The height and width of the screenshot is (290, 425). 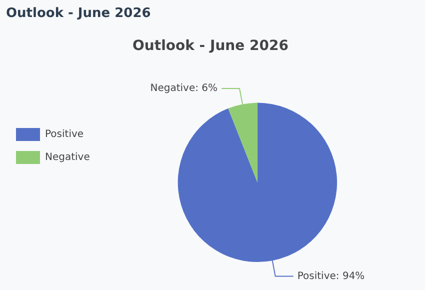 I want to click on chart-title: Outlook - June 2026, so click(x=210, y=46).